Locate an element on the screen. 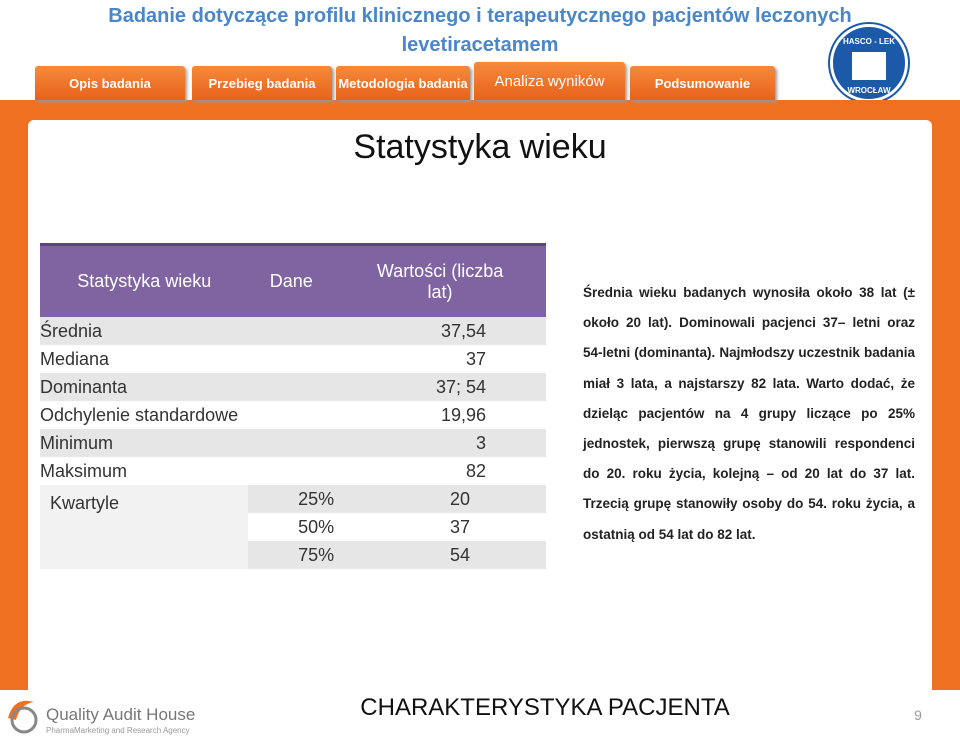 The width and height of the screenshot is (960, 740). header-cell: Dane is located at coordinates (291, 280).